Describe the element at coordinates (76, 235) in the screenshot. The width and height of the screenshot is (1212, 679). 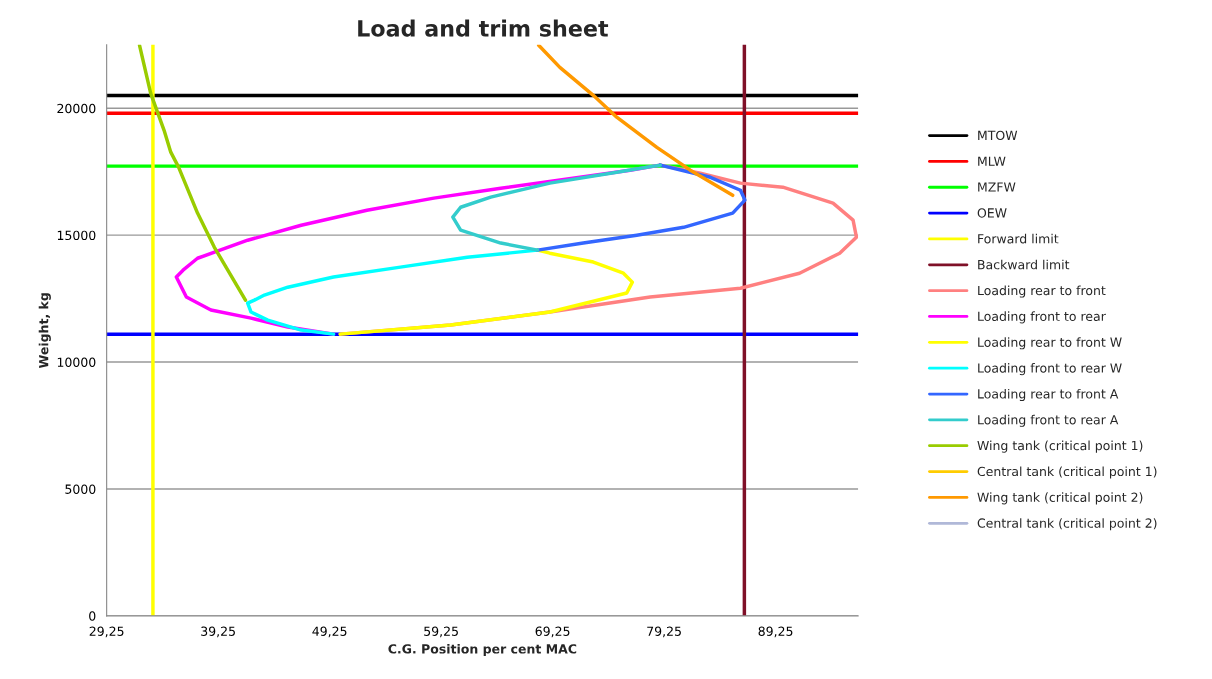
I see `y-tick-label: 15000` at that location.